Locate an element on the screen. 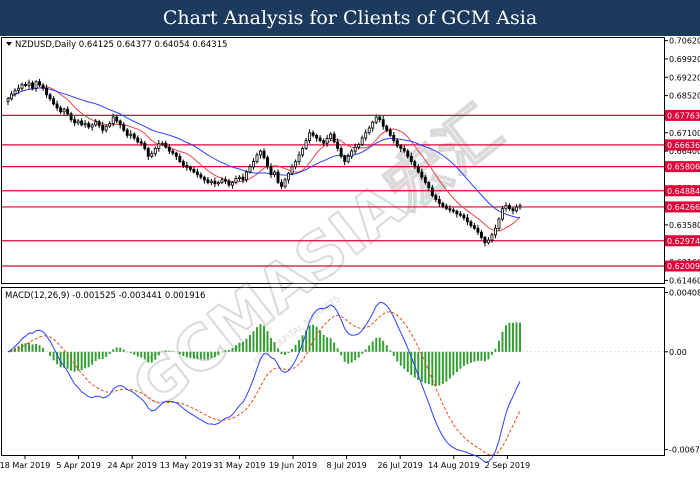  level-label: 0.65806 is located at coordinates (683, 167).